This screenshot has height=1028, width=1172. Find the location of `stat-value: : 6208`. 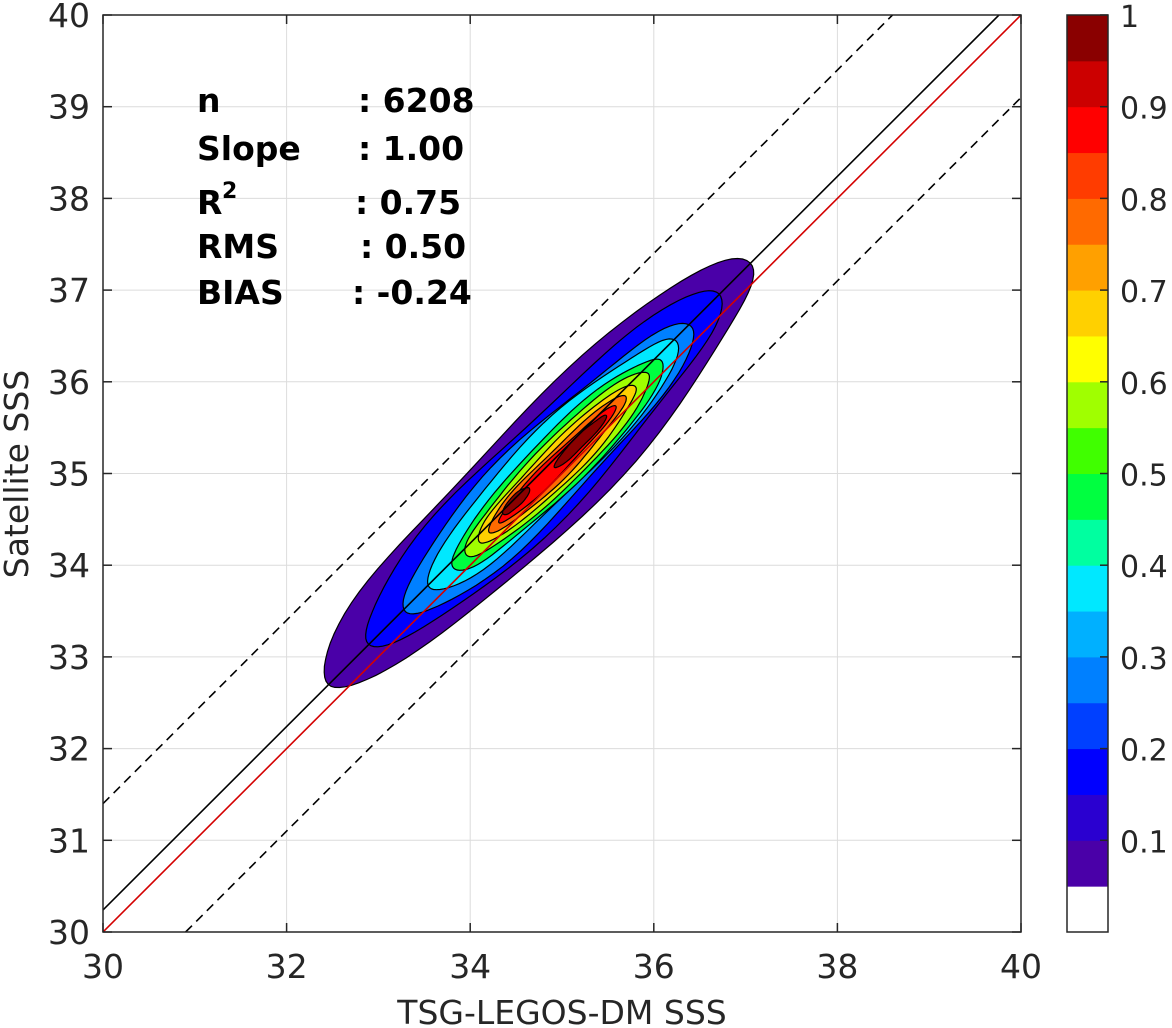

stat-value: : 6208 is located at coordinates (416, 100).